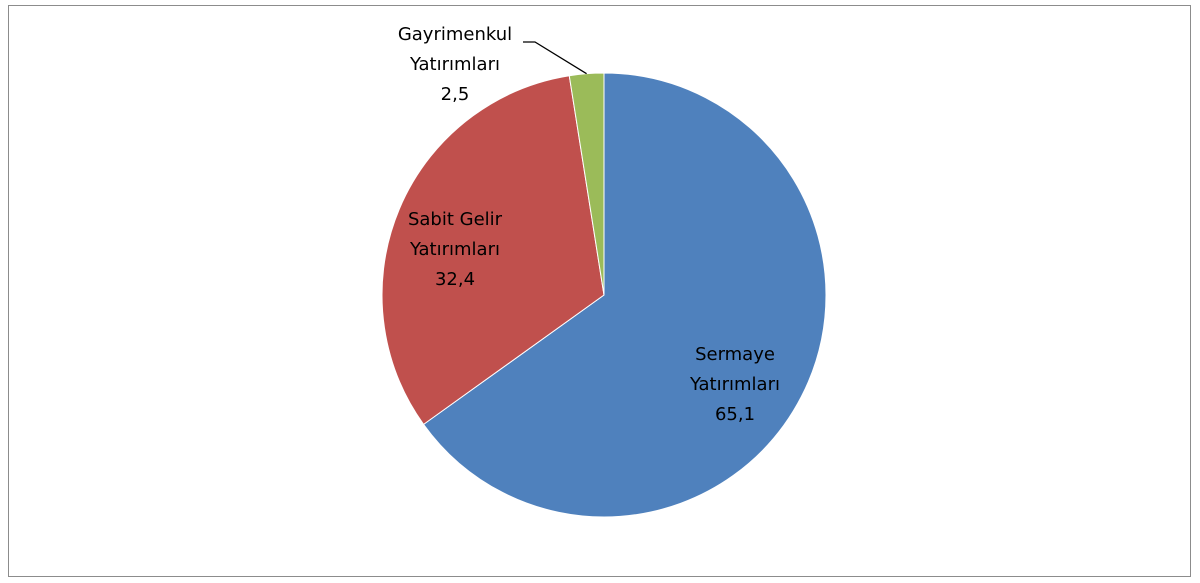 This screenshot has height=583, width=1200. What do you see at coordinates (455, 234) in the screenshot?
I see `category-label: Sabit Gelir Yatırımları` at bounding box center [455, 234].